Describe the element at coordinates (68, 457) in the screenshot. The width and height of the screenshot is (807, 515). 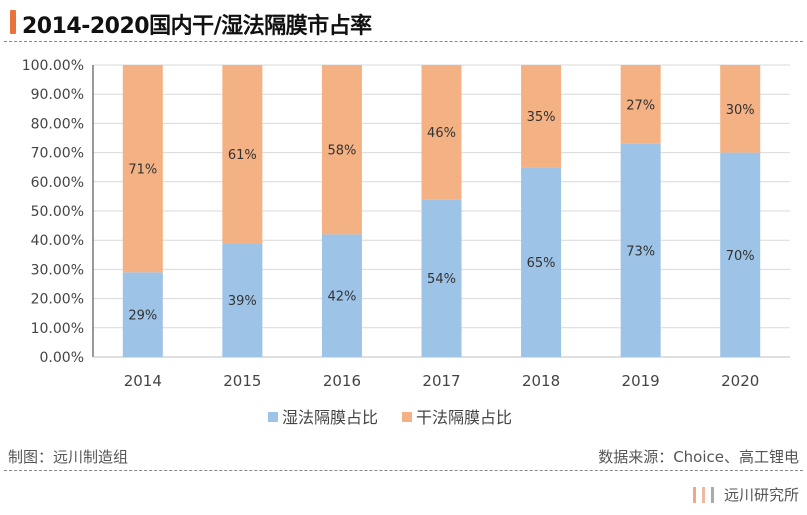
I see `footer-credit: 制图：远川制造组` at that location.